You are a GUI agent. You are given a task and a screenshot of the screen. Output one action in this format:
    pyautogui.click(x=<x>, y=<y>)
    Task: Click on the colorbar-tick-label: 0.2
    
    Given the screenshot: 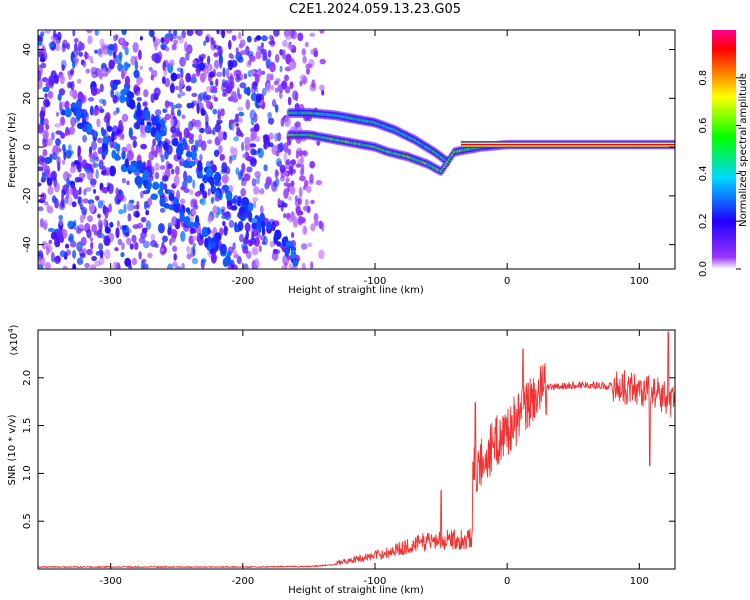 What is the action you would take?
    pyautogui.click(x=703, y=221)
    